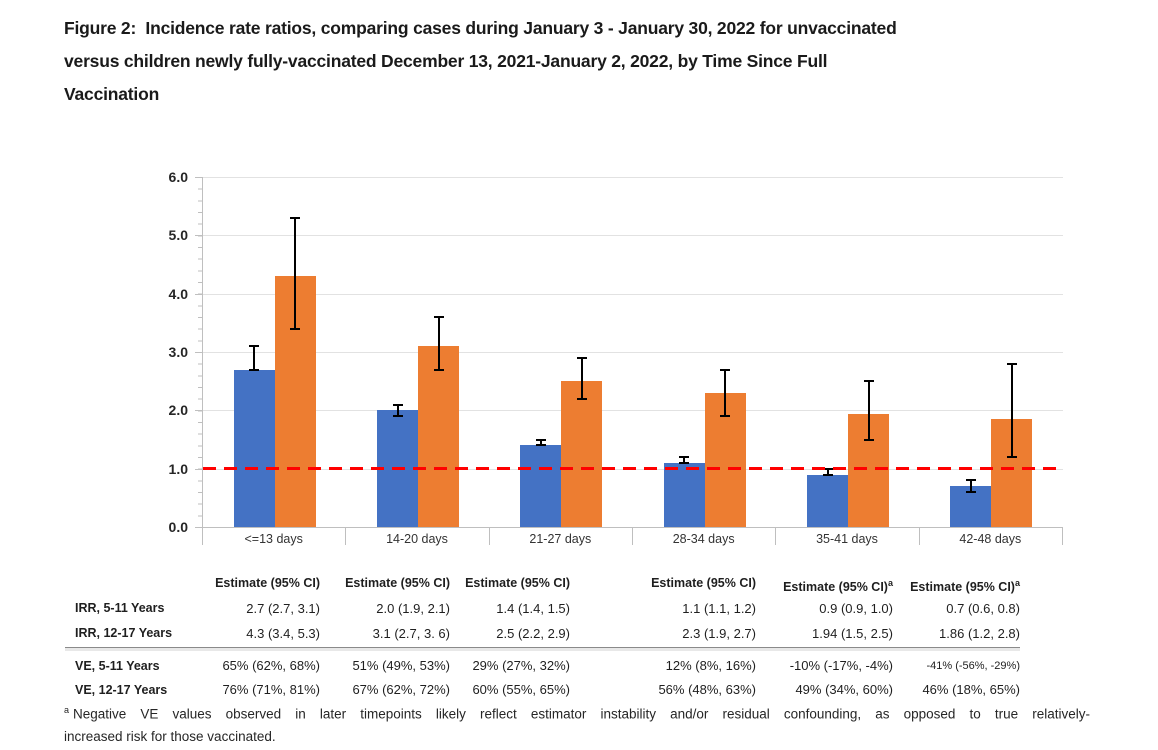  I want to click on error-bar-line-irr-12-17-years-13-days, so click(295, 273).